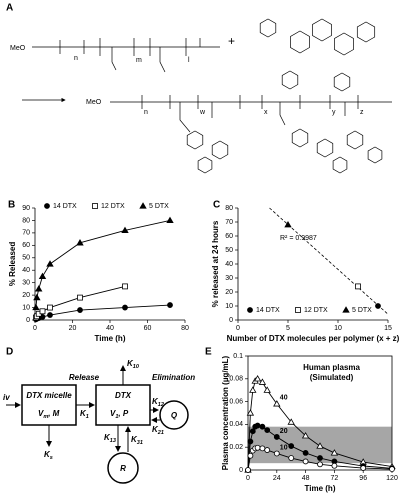  What do you see at coordinates (140, 443) in the screenshot?
I see `subscript: 31` at bounding box center [140, 443].